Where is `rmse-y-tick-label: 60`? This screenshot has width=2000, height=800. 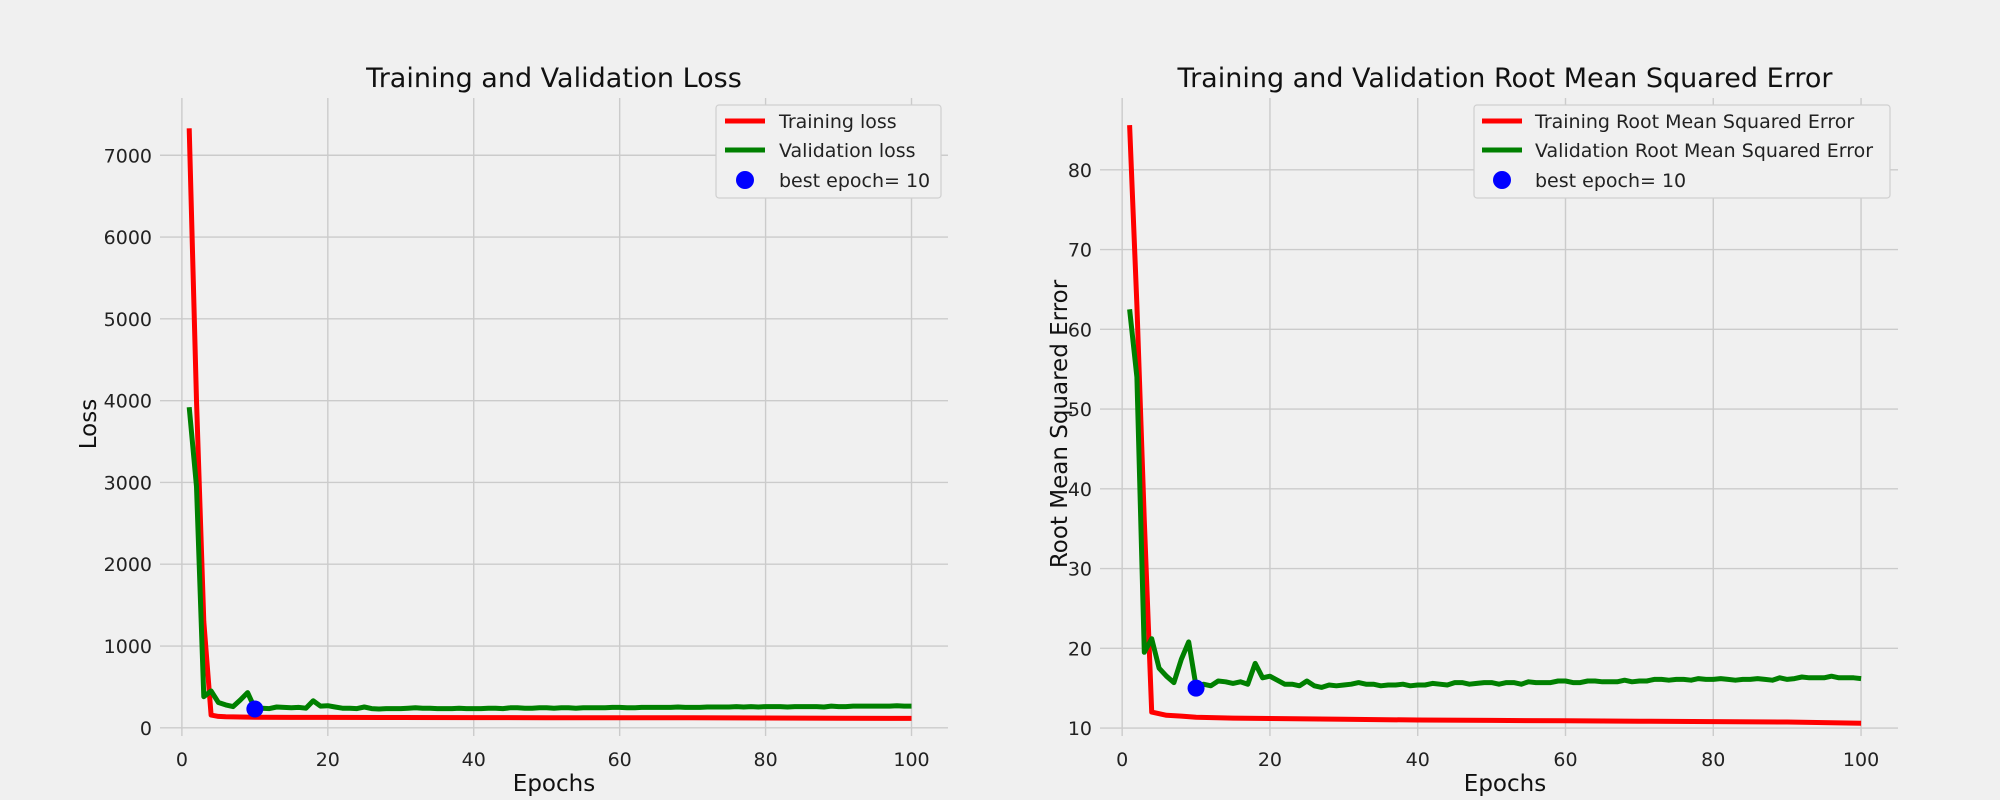
rmse-y-tick-label: 60 is located at coordinates (1080, 330).